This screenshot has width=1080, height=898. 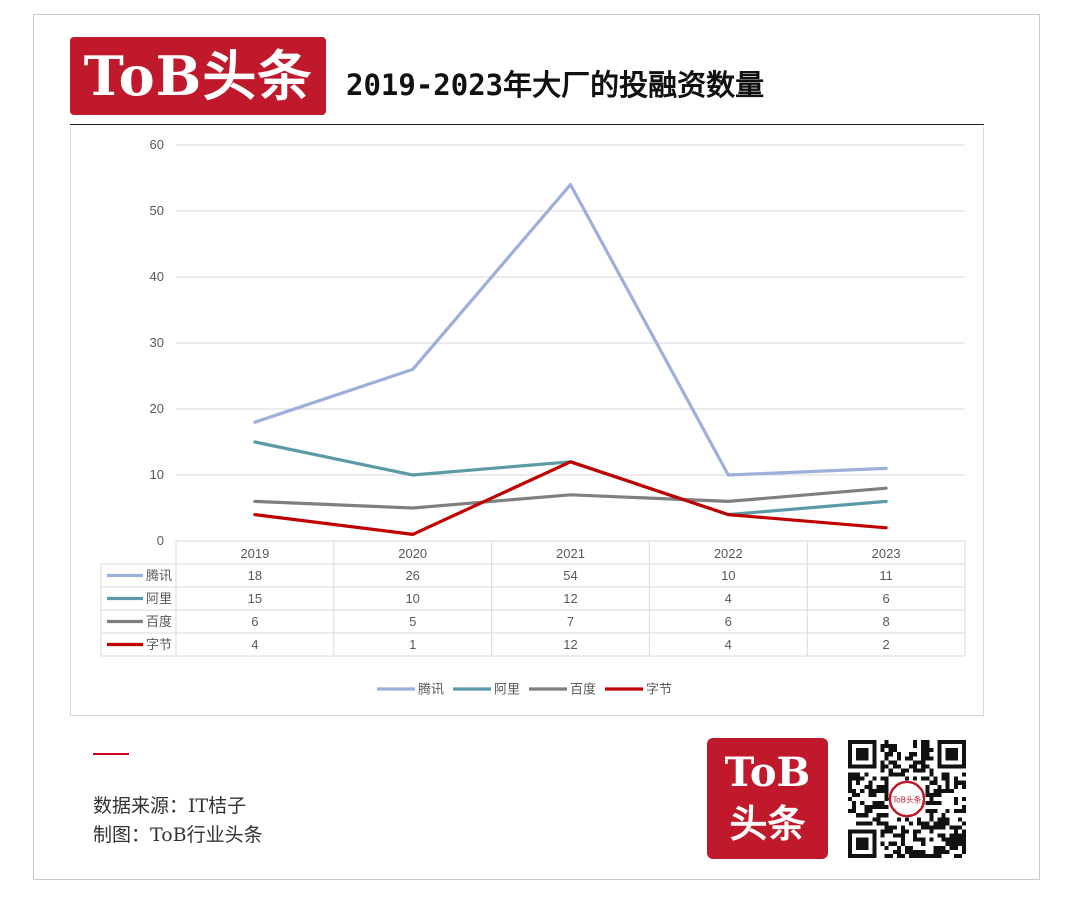 What do you see at coordinates (570, 553) in the screenshot?
I see `x-tick-label: 2021` at bounding box center [570, 553].